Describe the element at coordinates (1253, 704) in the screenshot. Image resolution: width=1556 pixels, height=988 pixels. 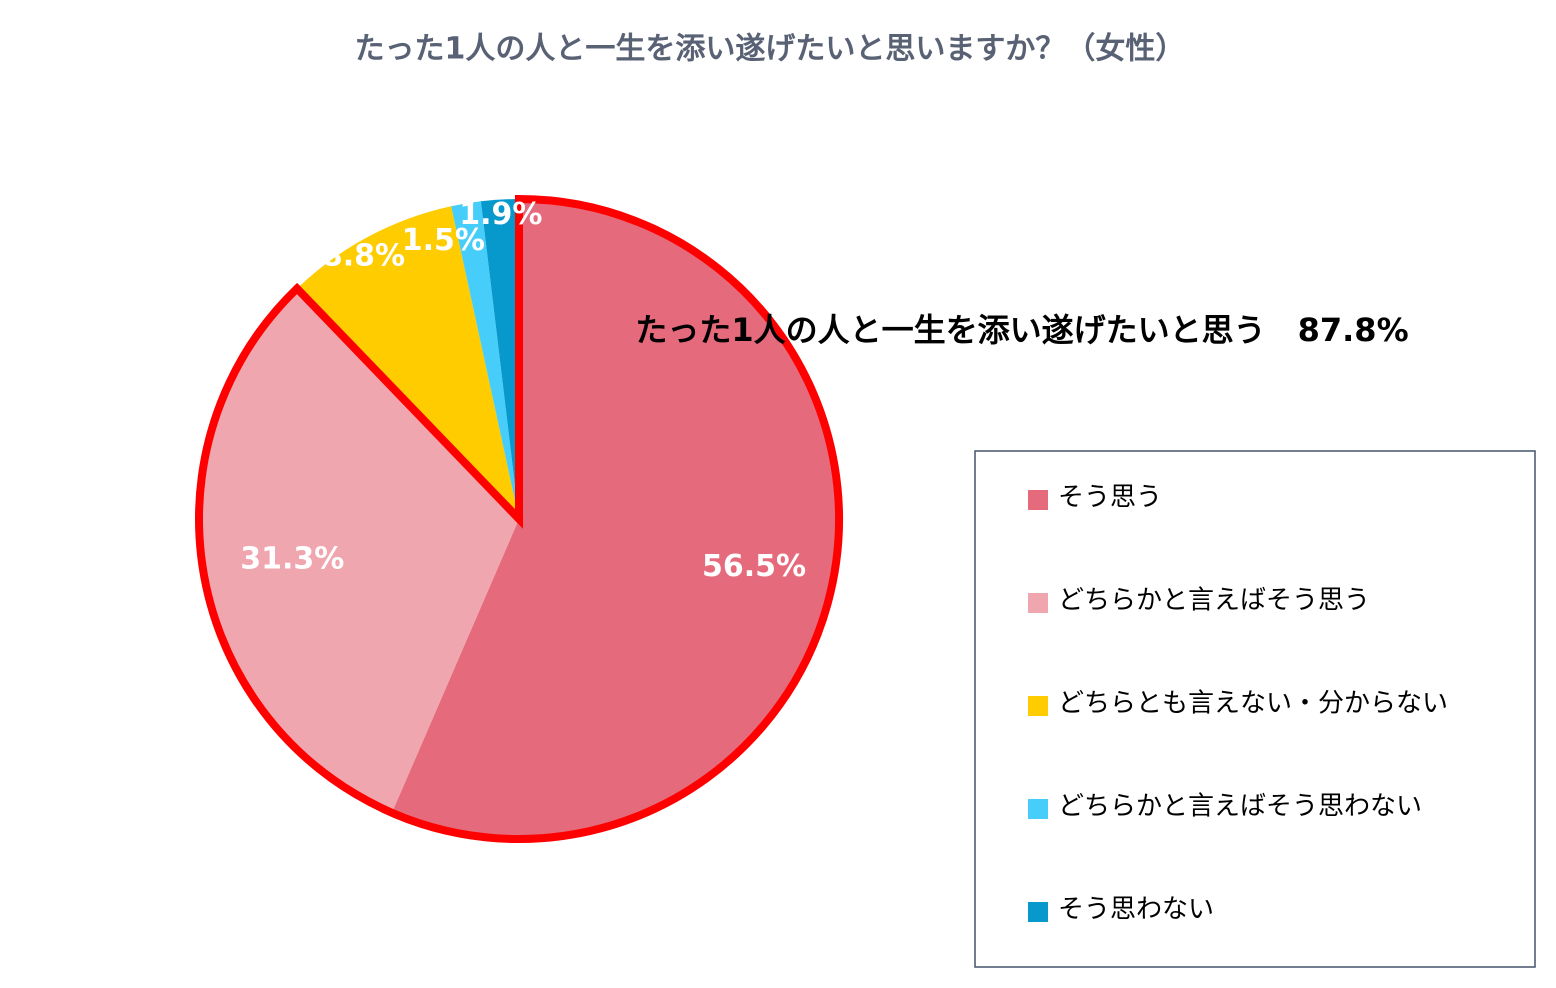
I see `legend-label: どちらとも言えない・分からない` at that location.